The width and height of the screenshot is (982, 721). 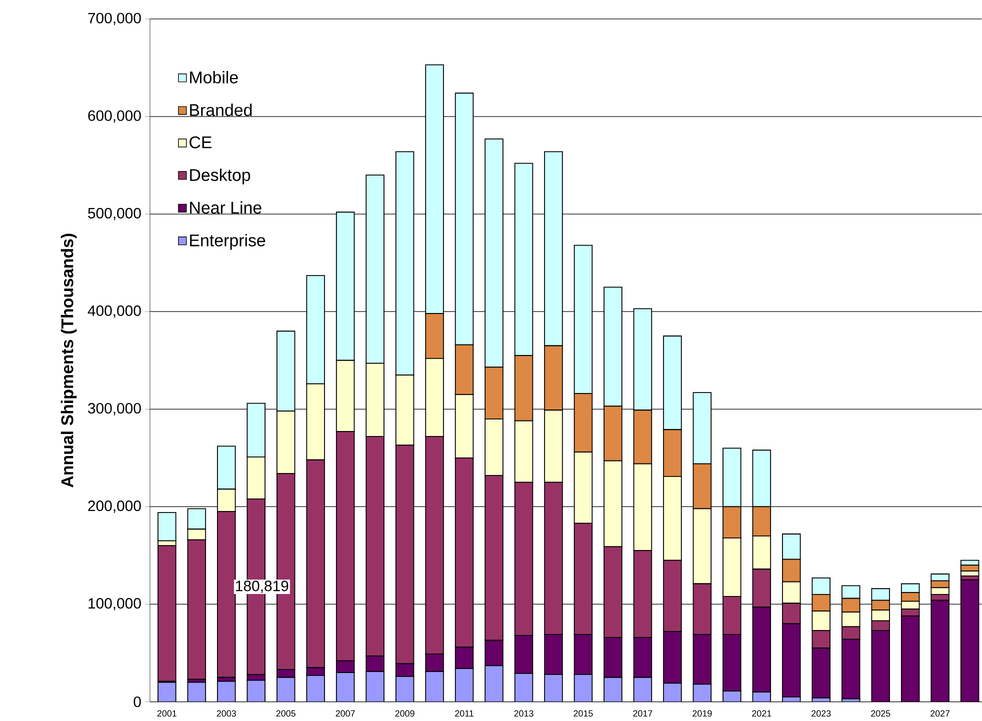 What do you see at coordinates (166, 713) in the screenshot?
I see `x-tick-label: 2001` at bounding box center [166, 713].